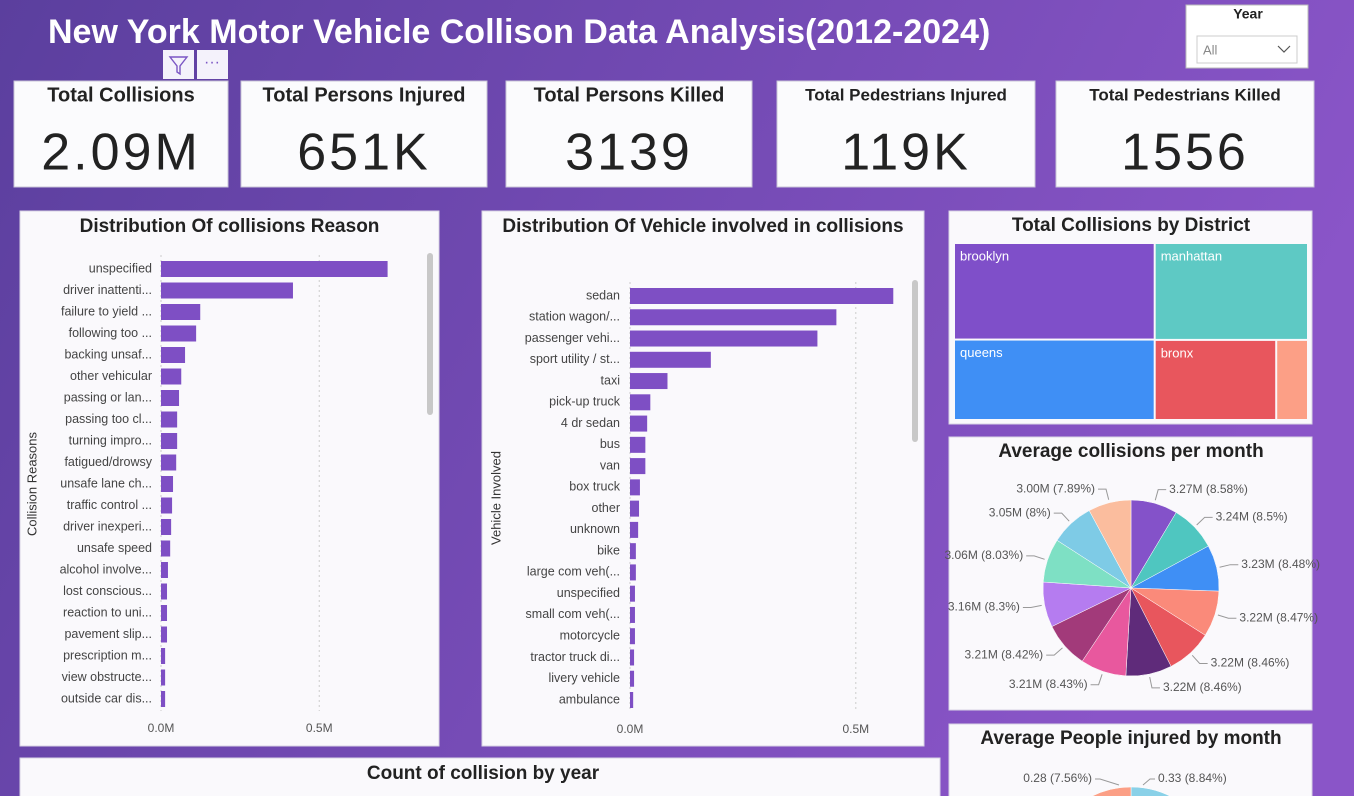 The image size is (1354, 796). What do you see at coordinates (121, 153) in the screenshot?
I see `kpi-value: 2.09M` at bounding box center [121, 153].